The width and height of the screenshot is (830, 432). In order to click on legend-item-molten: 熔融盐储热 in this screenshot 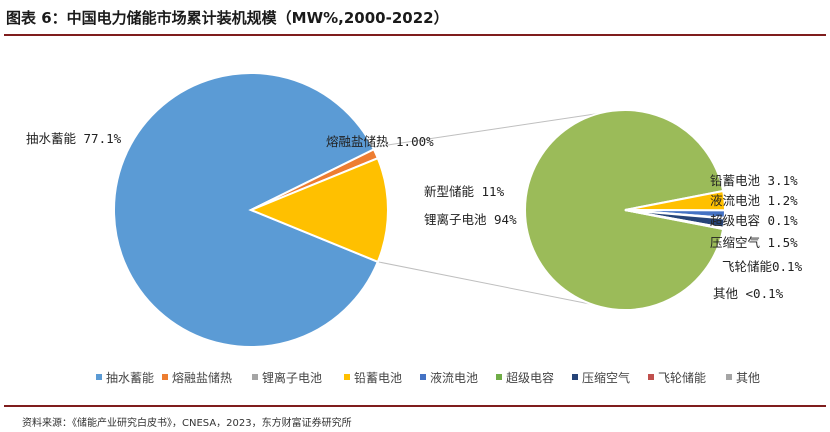, I will do `click(202, 377)`.